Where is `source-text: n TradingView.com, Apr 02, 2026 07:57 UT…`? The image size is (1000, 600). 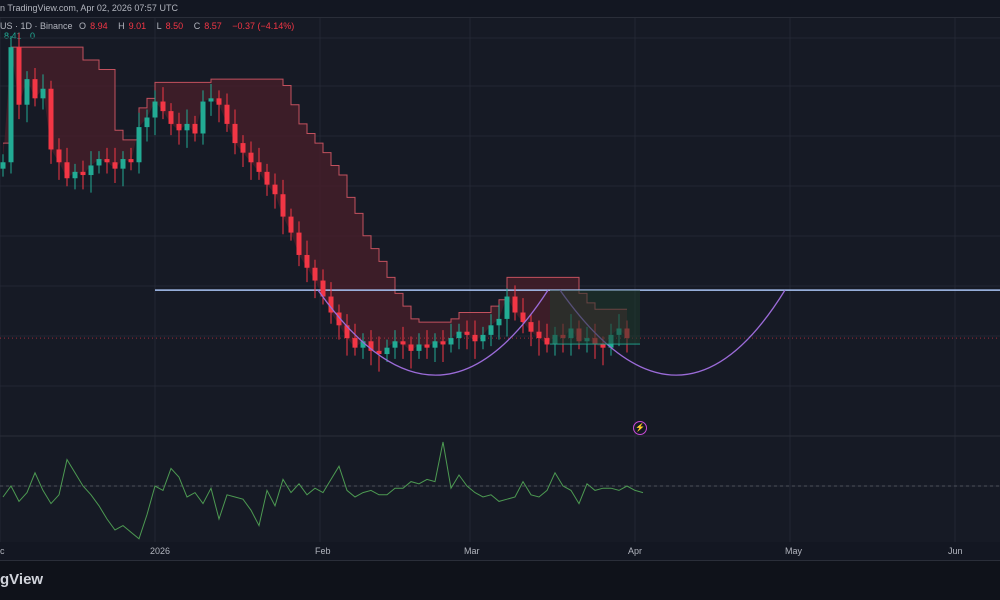
source-text: n TradingView.com, Apr 02, 2026 07:57 UT… is located at coordinates (89, 8).